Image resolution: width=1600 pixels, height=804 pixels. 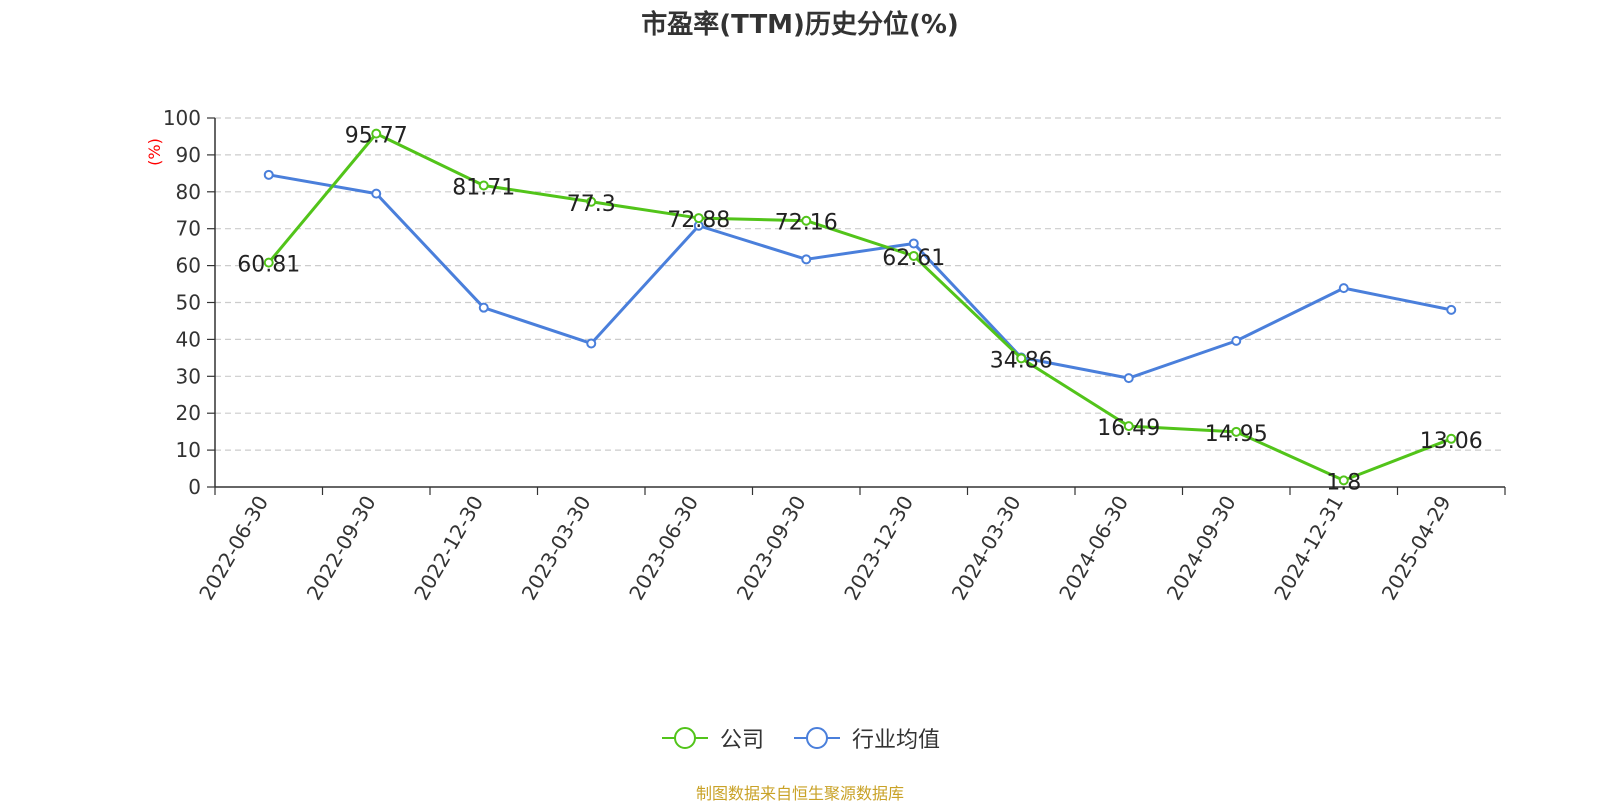 I want to click on x-tick-label: 2024-09-30, so click(x=1201, y=548).